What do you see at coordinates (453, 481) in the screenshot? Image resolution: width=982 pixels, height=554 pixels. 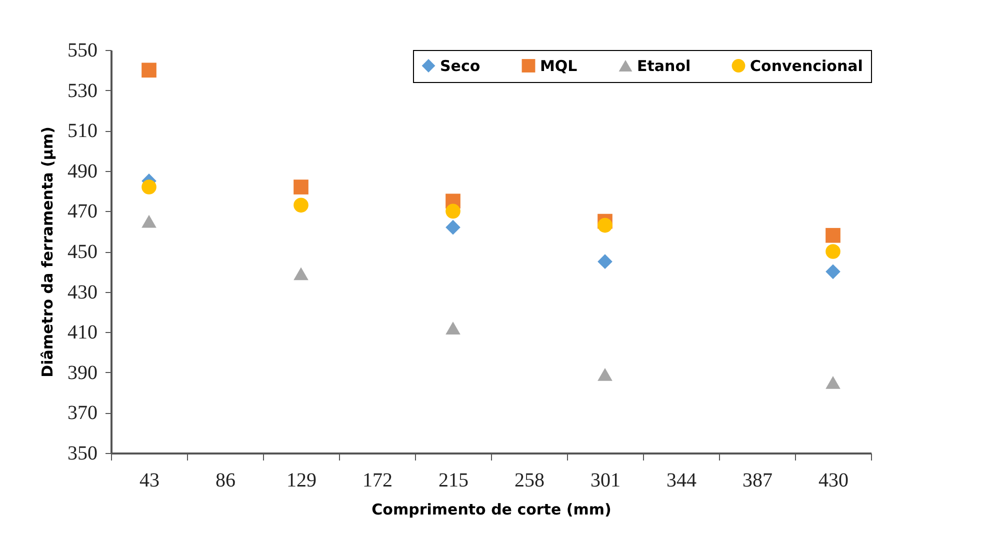 I see `x-tick-label: 215` at bounding box center [453, 481].